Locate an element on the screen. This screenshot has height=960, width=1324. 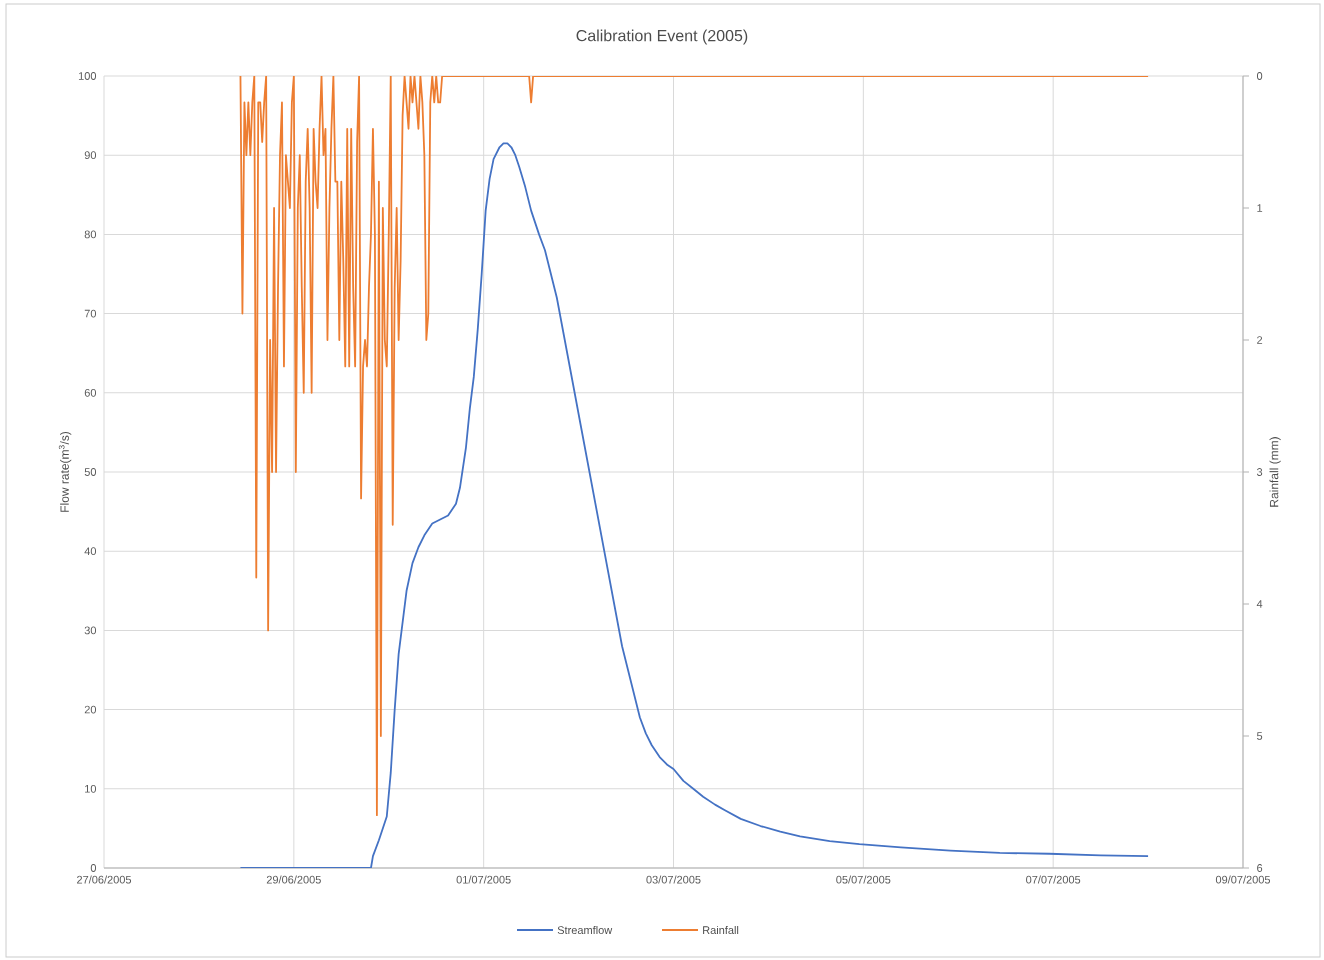
x-tick-label: 27/06/2005 is located at coordinates (104, 879).